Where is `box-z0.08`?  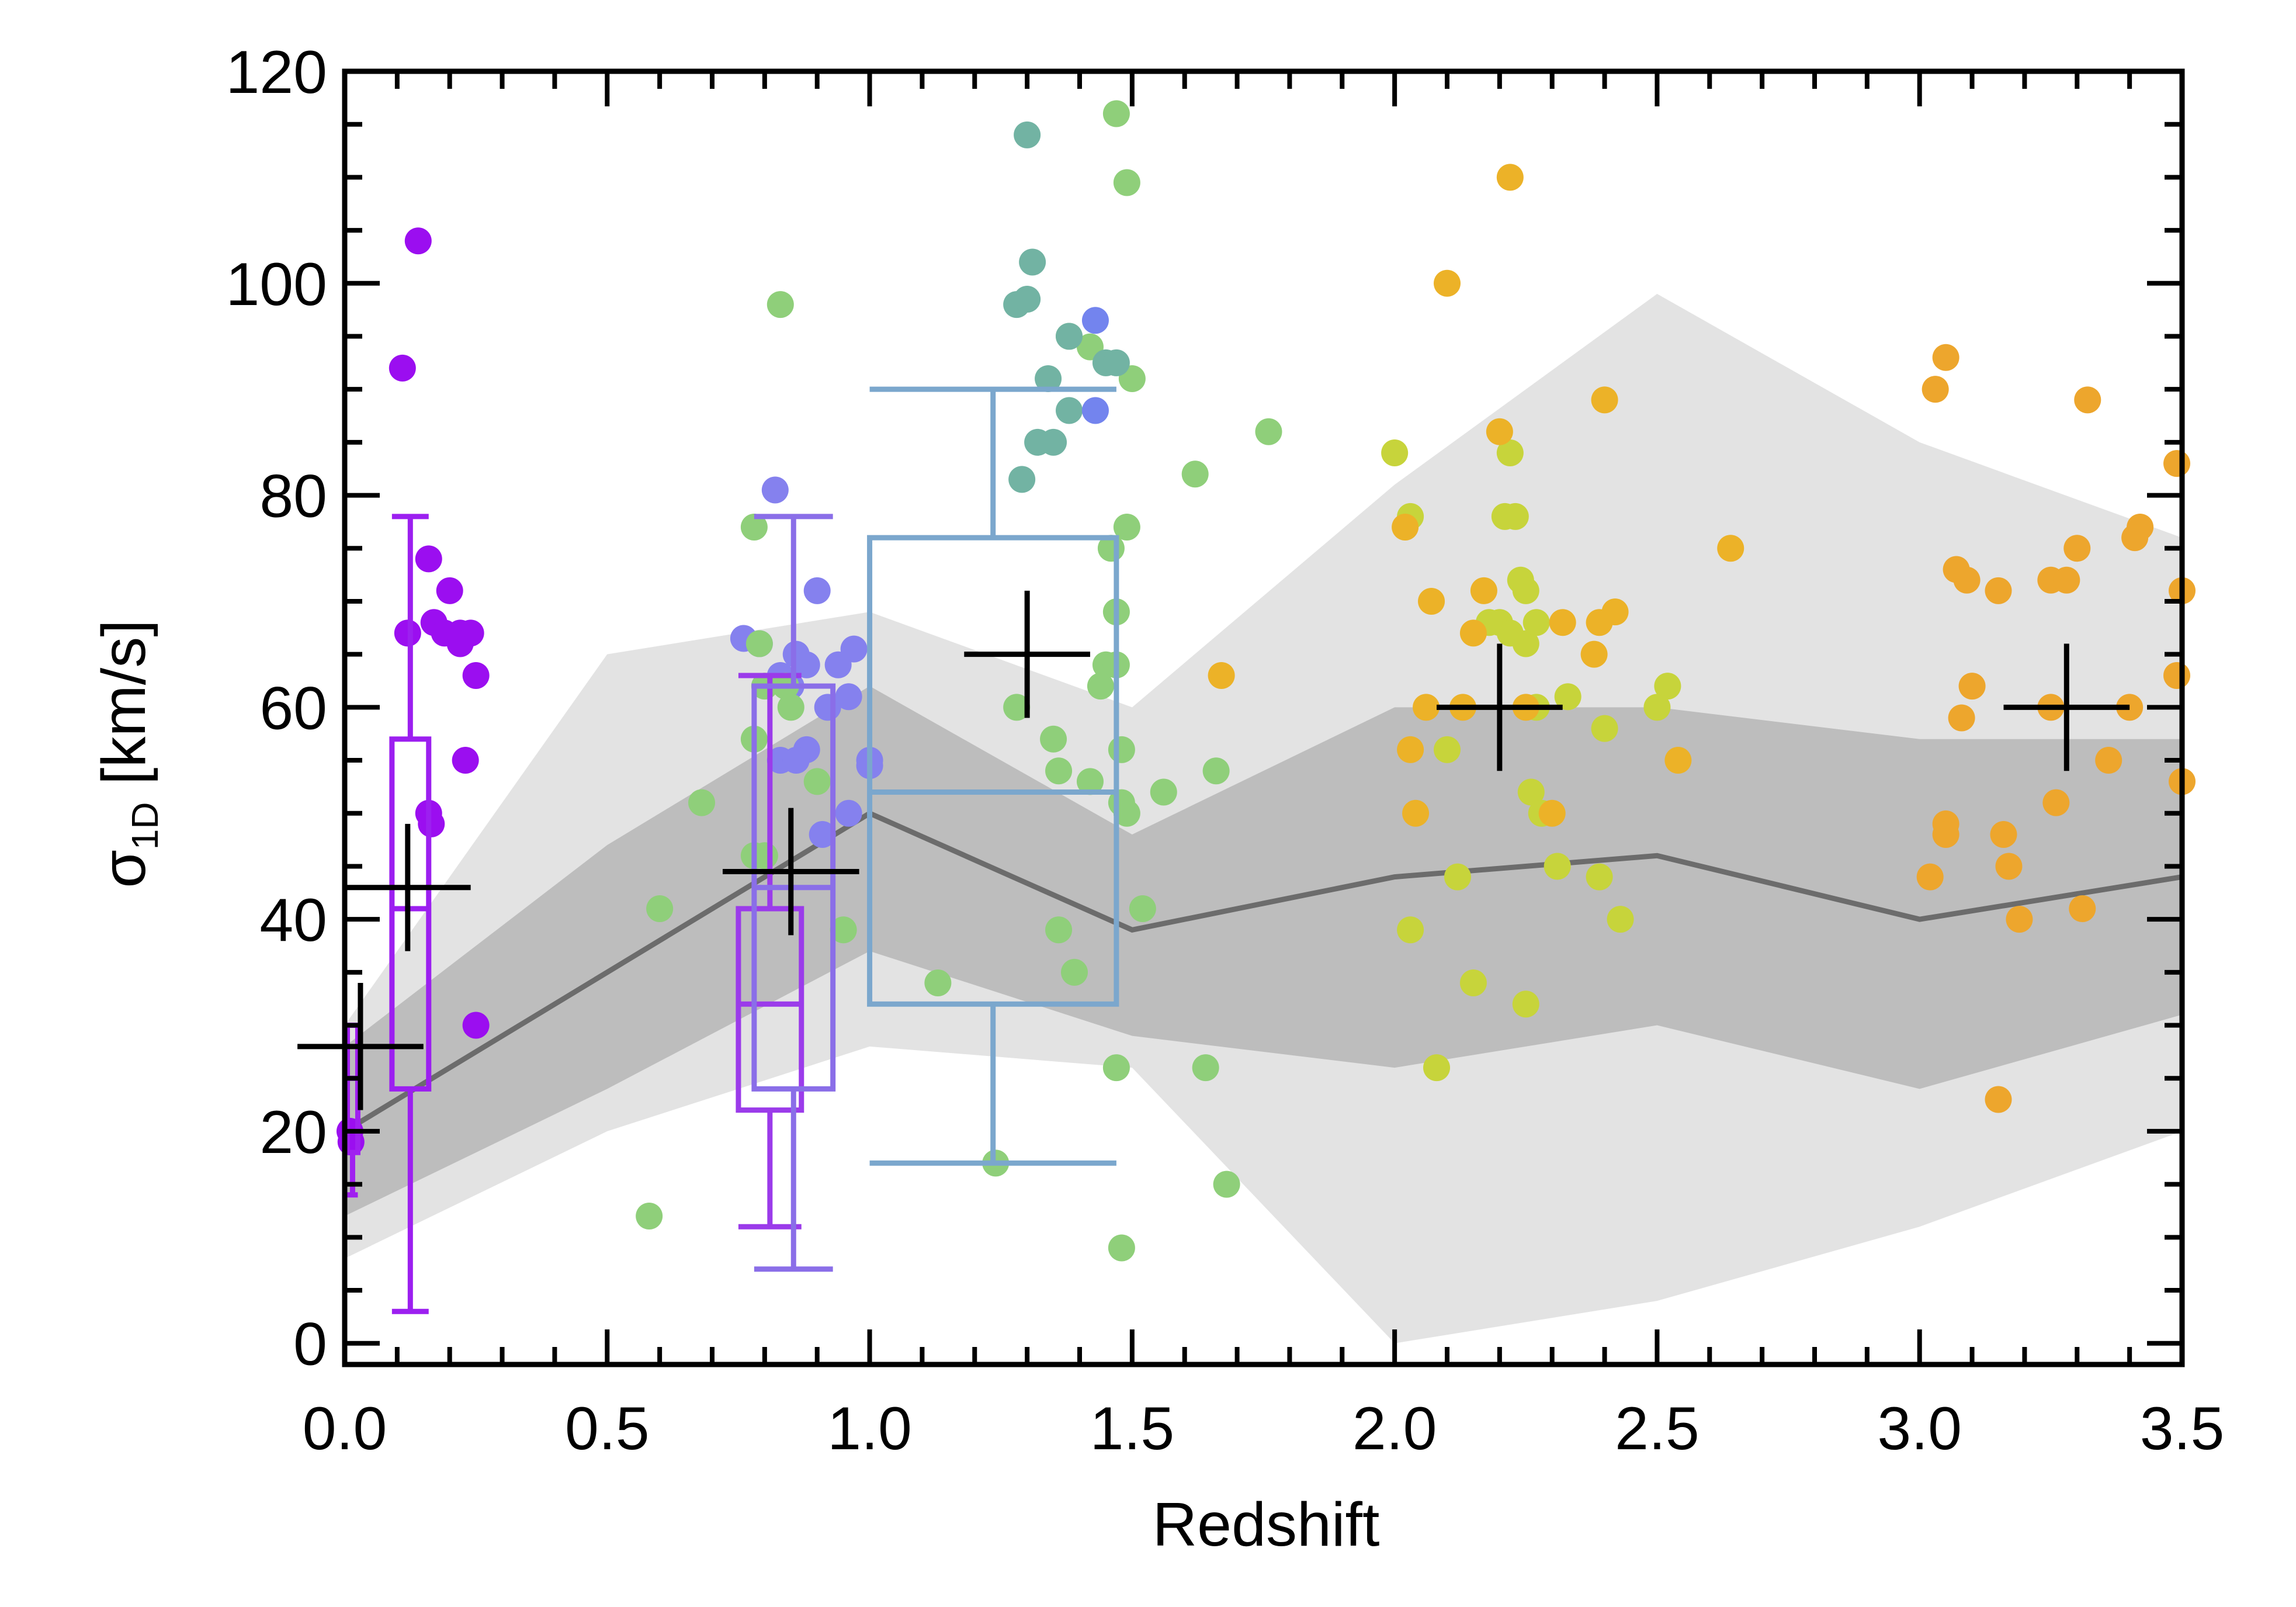
box-z0.08 is located at coordinates (410, 914).